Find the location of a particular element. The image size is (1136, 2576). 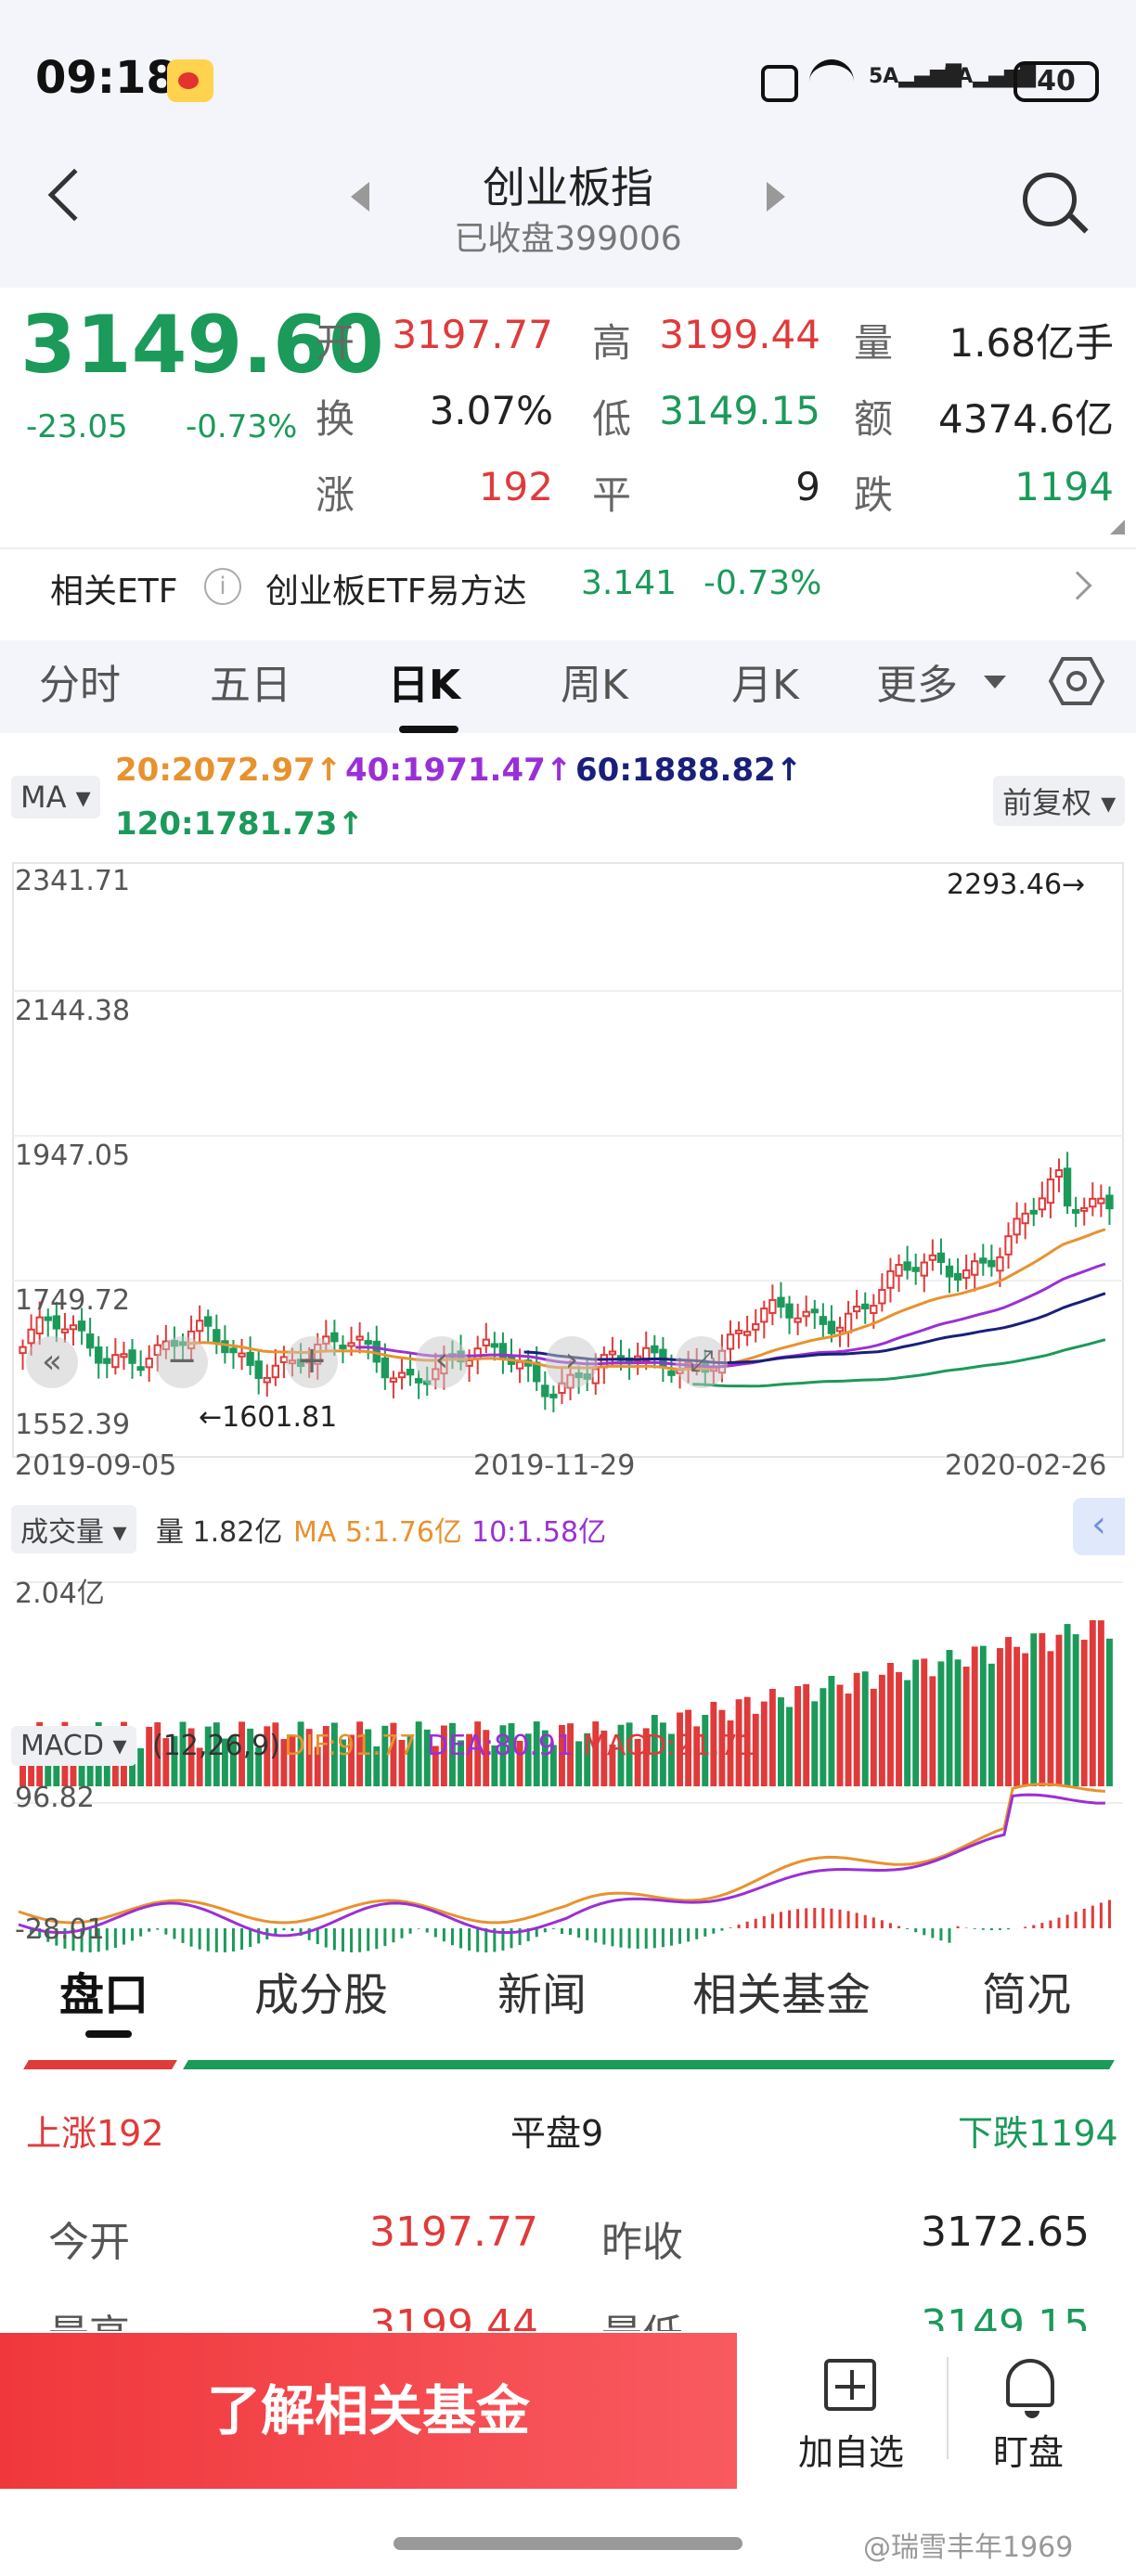

tab-news: 新闻 is located at coordinates (542, 1995).